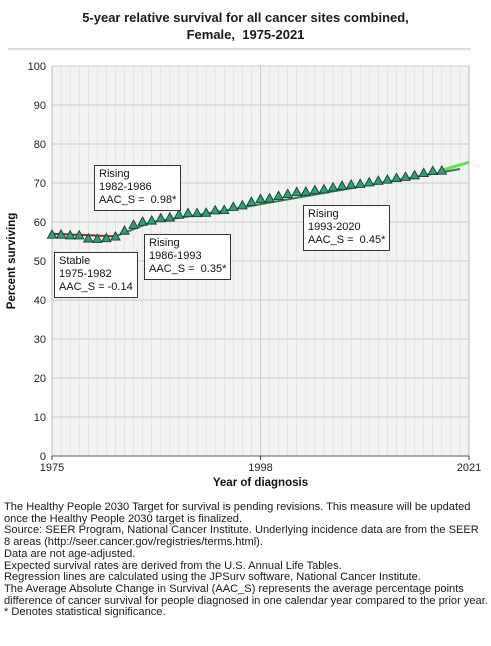  Describe the element at coordinates (40, 379) in the screenshot. I see `y-tick-label: 20` at that location.